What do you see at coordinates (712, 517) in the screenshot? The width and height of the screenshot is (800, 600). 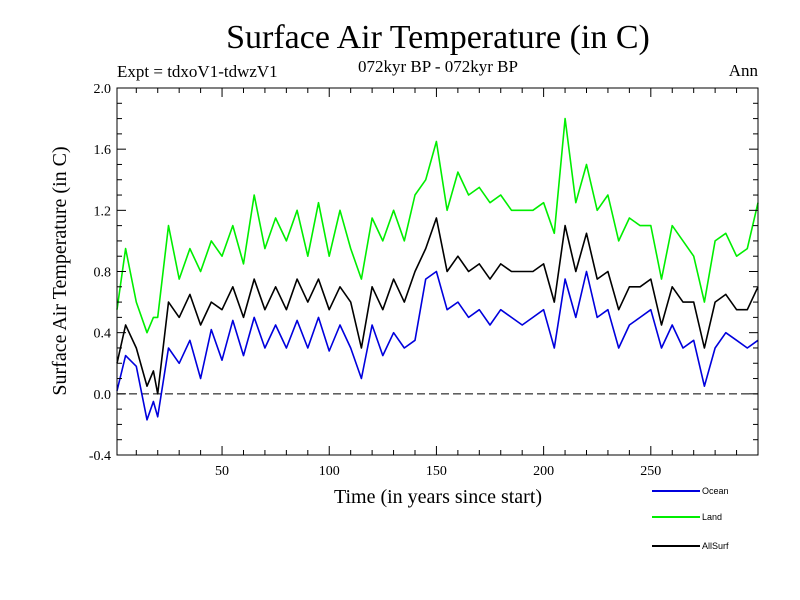 I see `legend-label-land: Land` at bounding box center [712, 517].